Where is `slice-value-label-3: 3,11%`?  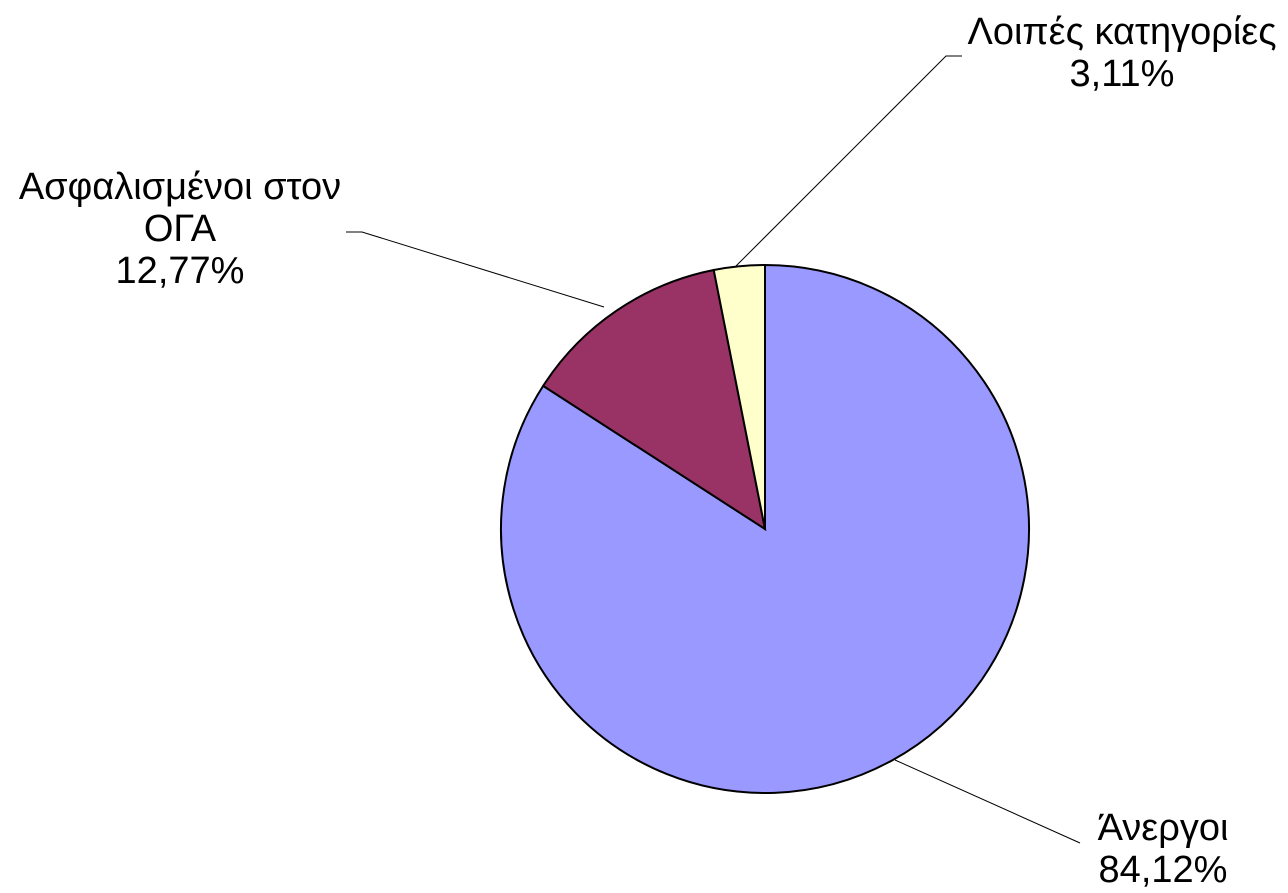
slice-value-label-3: 3,11% is located at coordinates (1122, 74).